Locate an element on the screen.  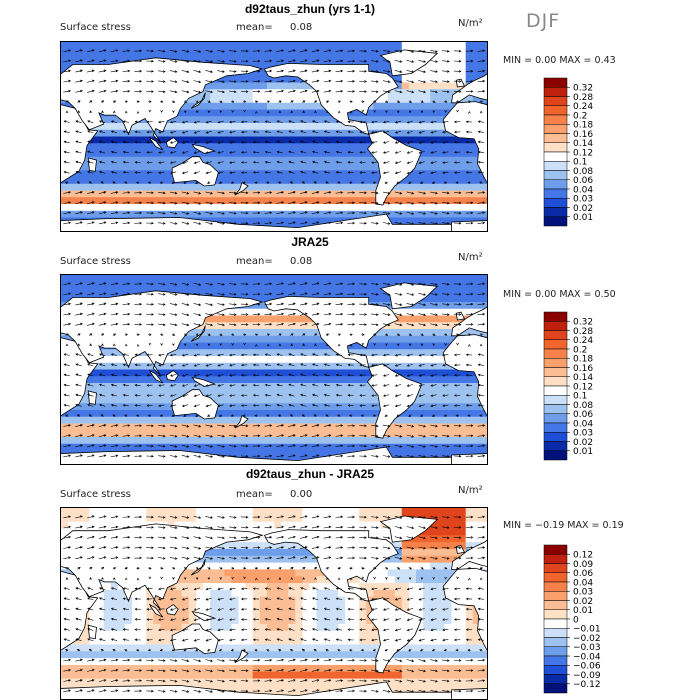
colorbar-level-label: −0.09 is located at coordinates (587, 676).